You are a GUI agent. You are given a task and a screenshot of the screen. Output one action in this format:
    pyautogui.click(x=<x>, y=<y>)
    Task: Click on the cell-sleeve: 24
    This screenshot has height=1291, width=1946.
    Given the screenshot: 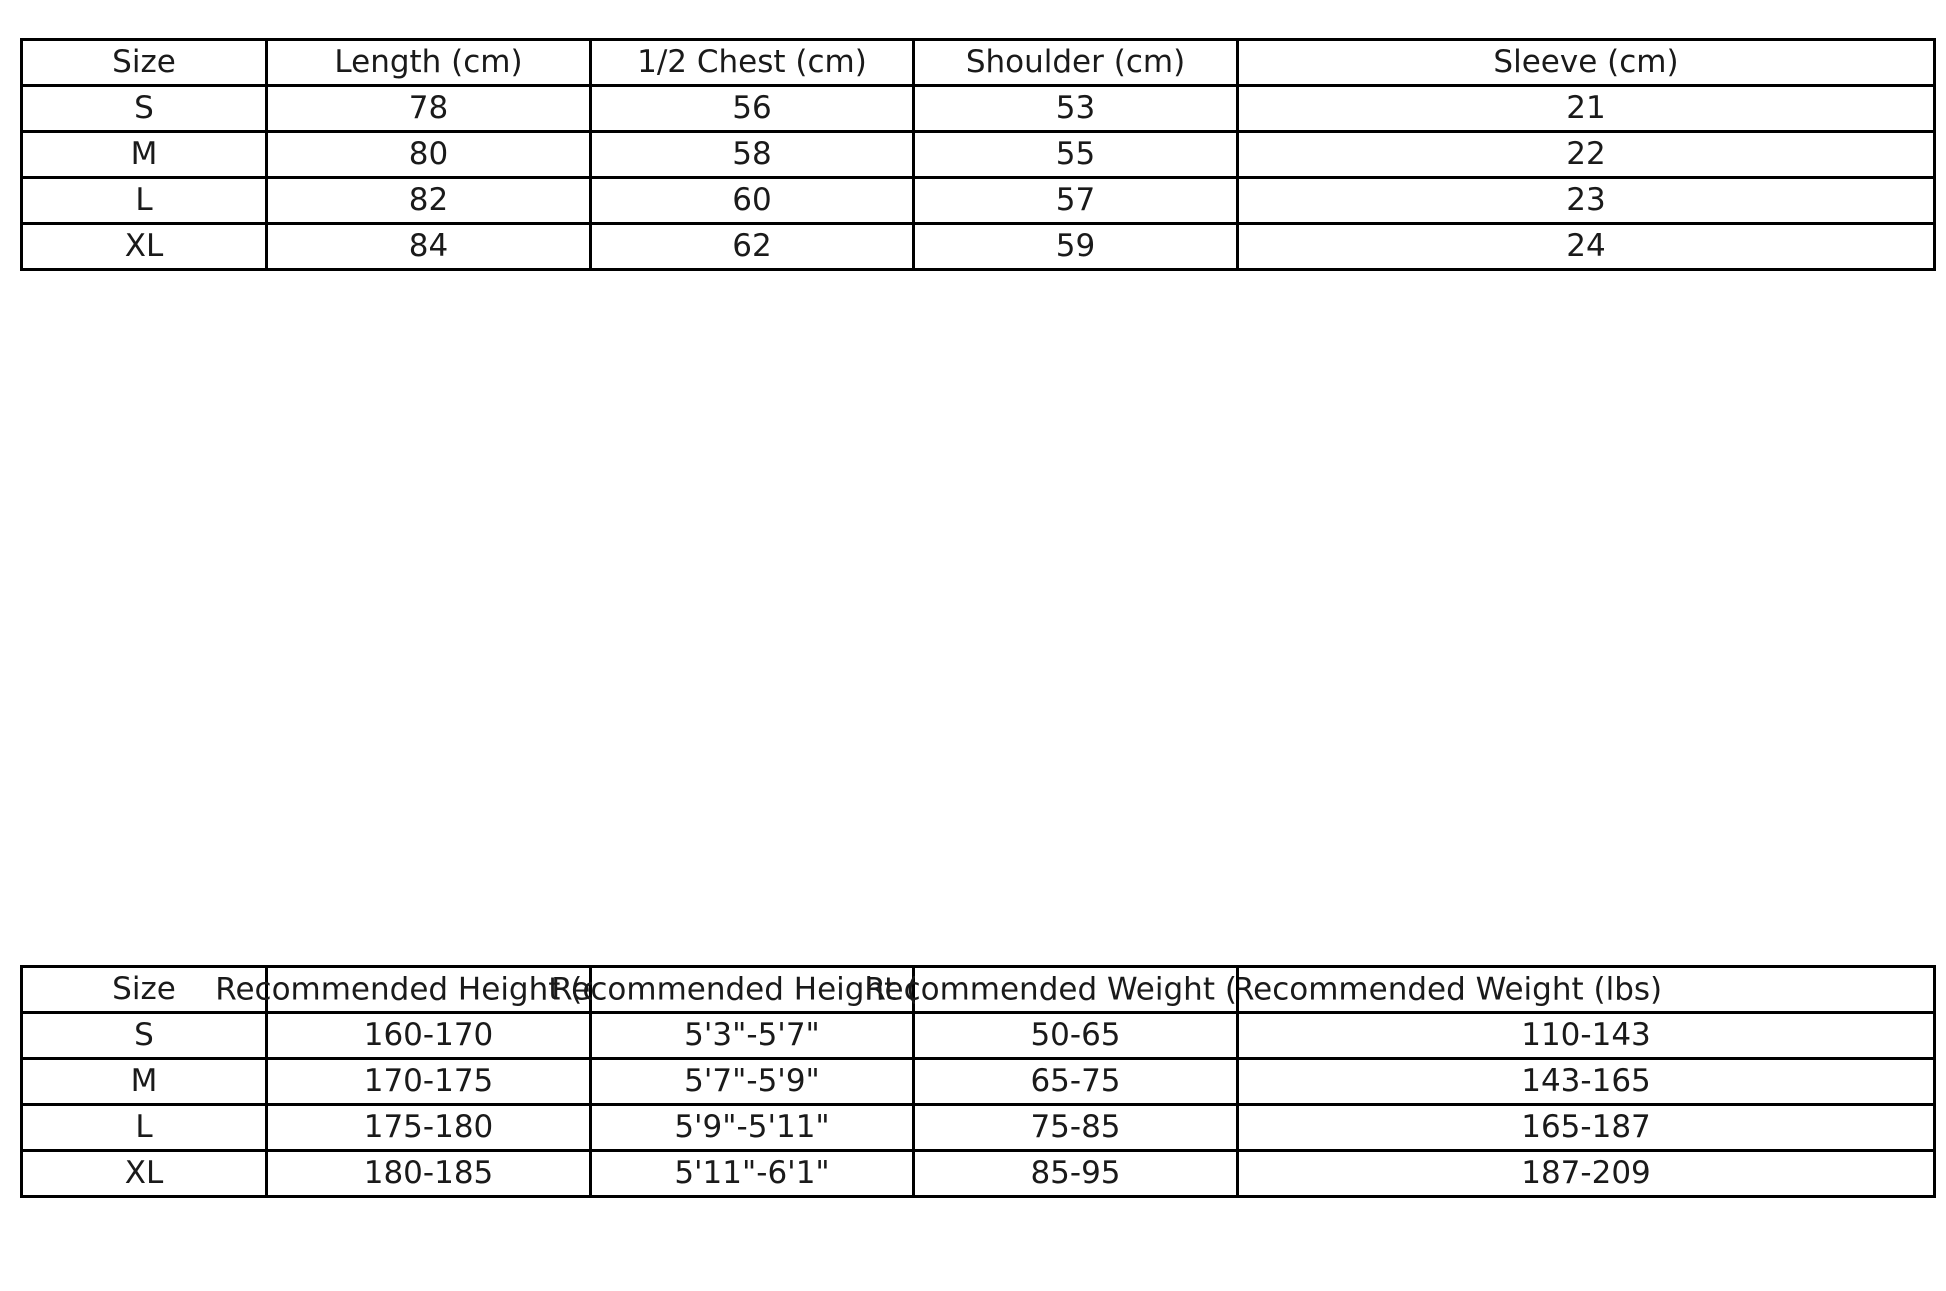 What is the action you would take?
    pyautogui.click(x=1586, y=246)
    